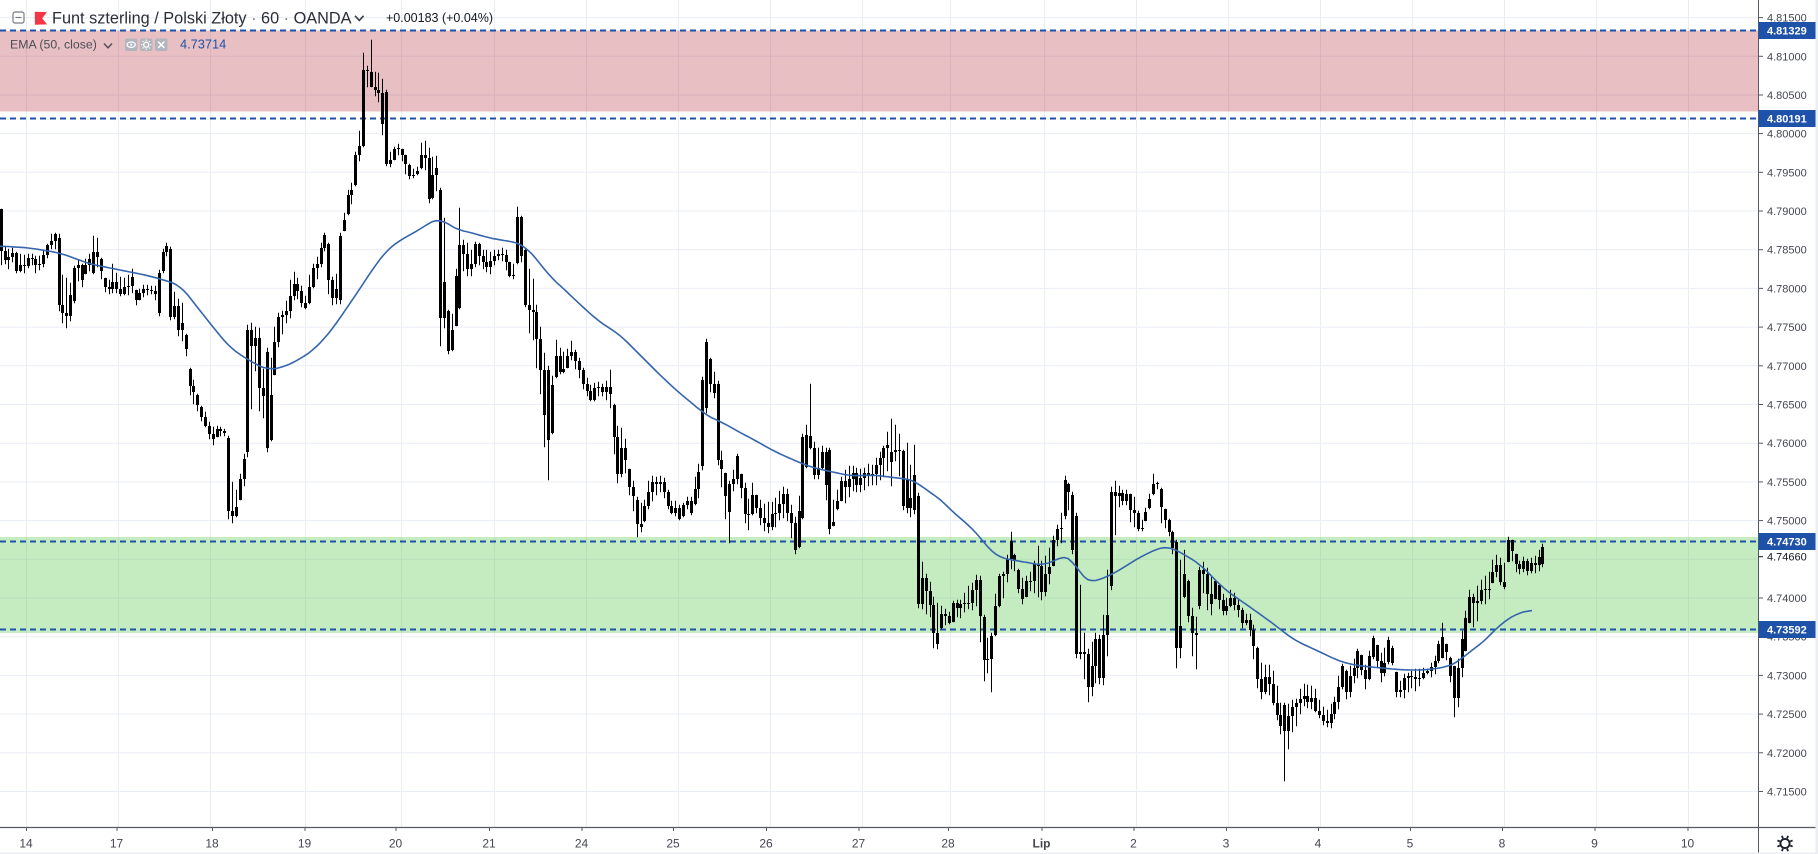 The width and height of the screenshot is (1818, 854). What do you see at coordinates (1787, 120) in the screenshot?
I see `svg-text: 4.80191` at bounding box center [1787, 120].